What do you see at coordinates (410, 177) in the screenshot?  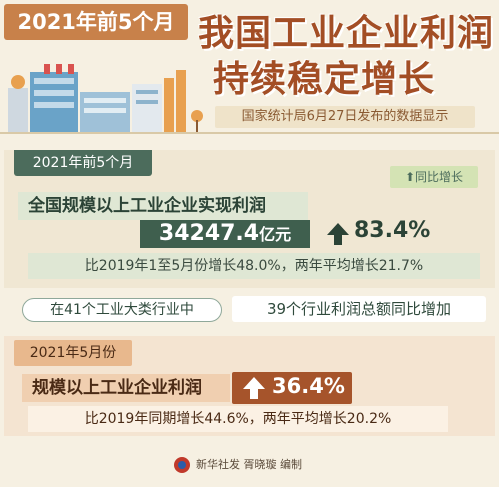 I see `arrow-up-icon: ⬆` at bounding box center [410, 177].